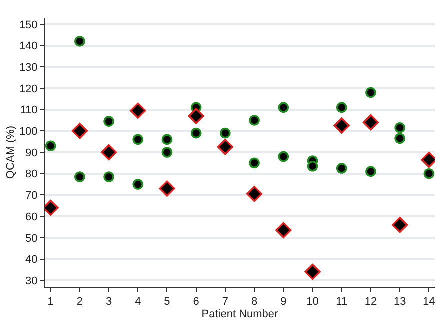  What do you see at coordinates (32, 196) in the screenshot?
I see `y-tick-label: 70` at bounding box center [32, 196].